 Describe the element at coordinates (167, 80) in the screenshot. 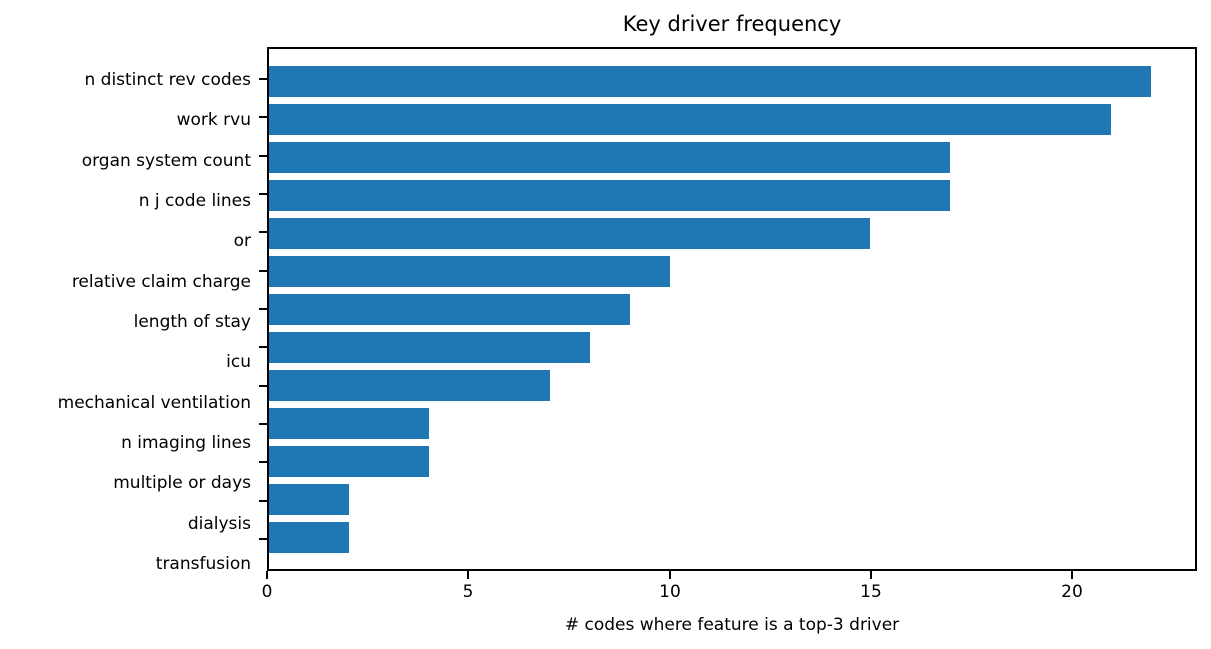

I see `y-tick-label: n distinct rev codes` at that location.